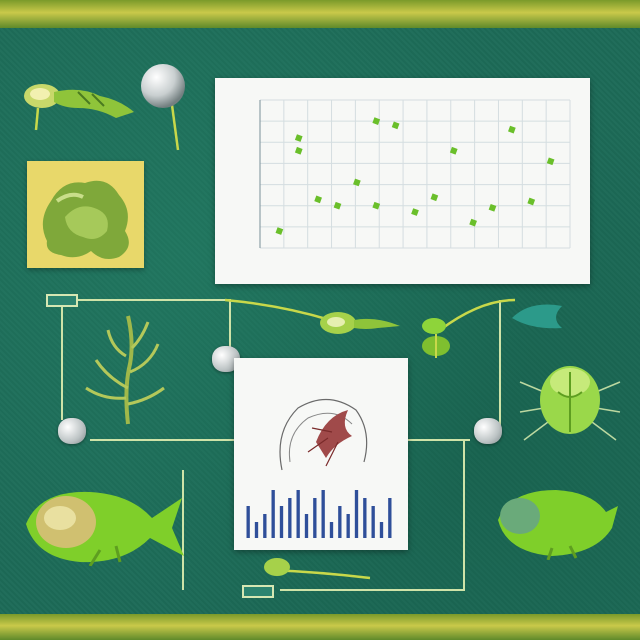 The height and width of the screenshot is (640, 640). Describe the element at coordinates (477, 315) in the screenshot. I see `stem-upper-right` at that location.